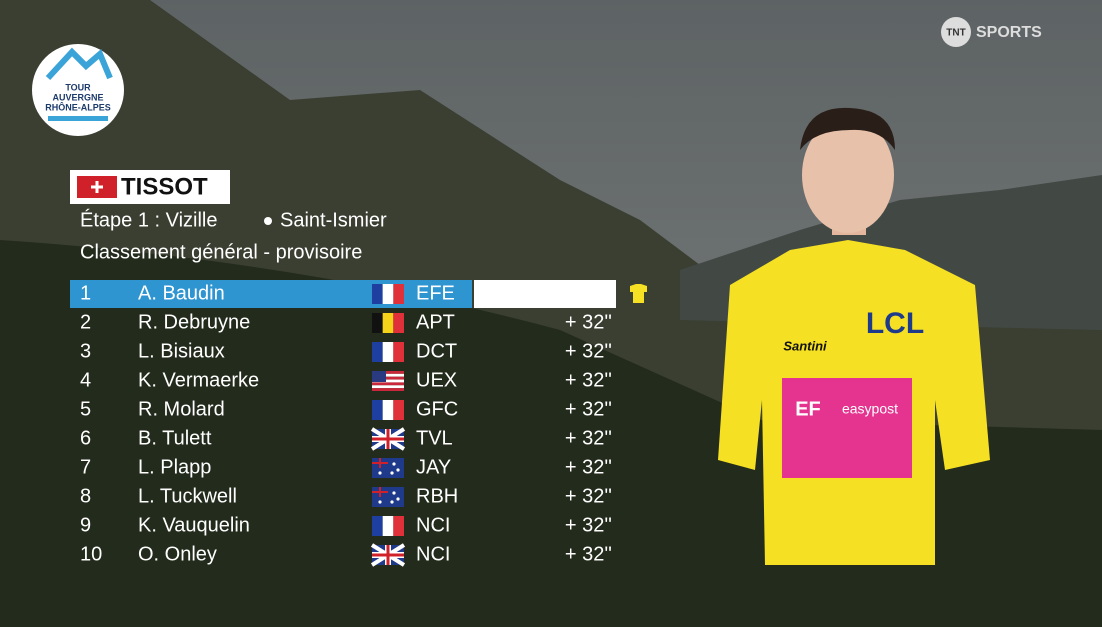 Image resolution: width=1102 pixels, height=627 pixels. What do you see at coordinates (85, 322) in the screenshot?
I see `rank: 2` at bounding box center [85, 322].